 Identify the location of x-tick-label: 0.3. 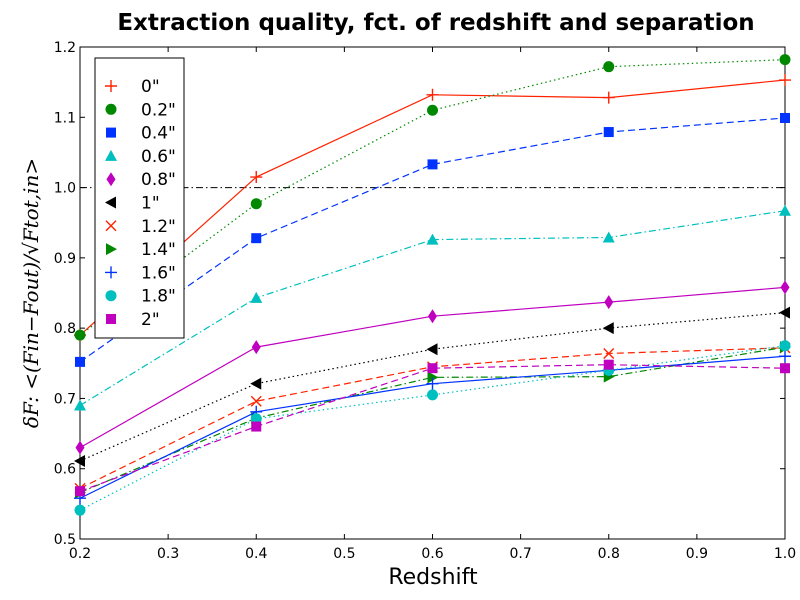
(168, 554).